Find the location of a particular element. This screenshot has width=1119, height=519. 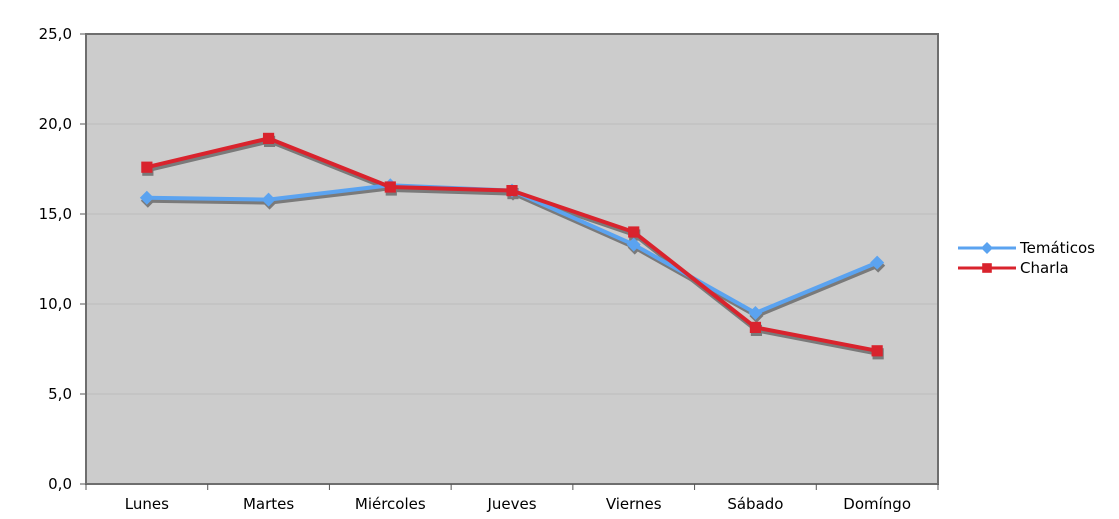

legend: Temáticos Charla is located at coordinates (1026, 258).